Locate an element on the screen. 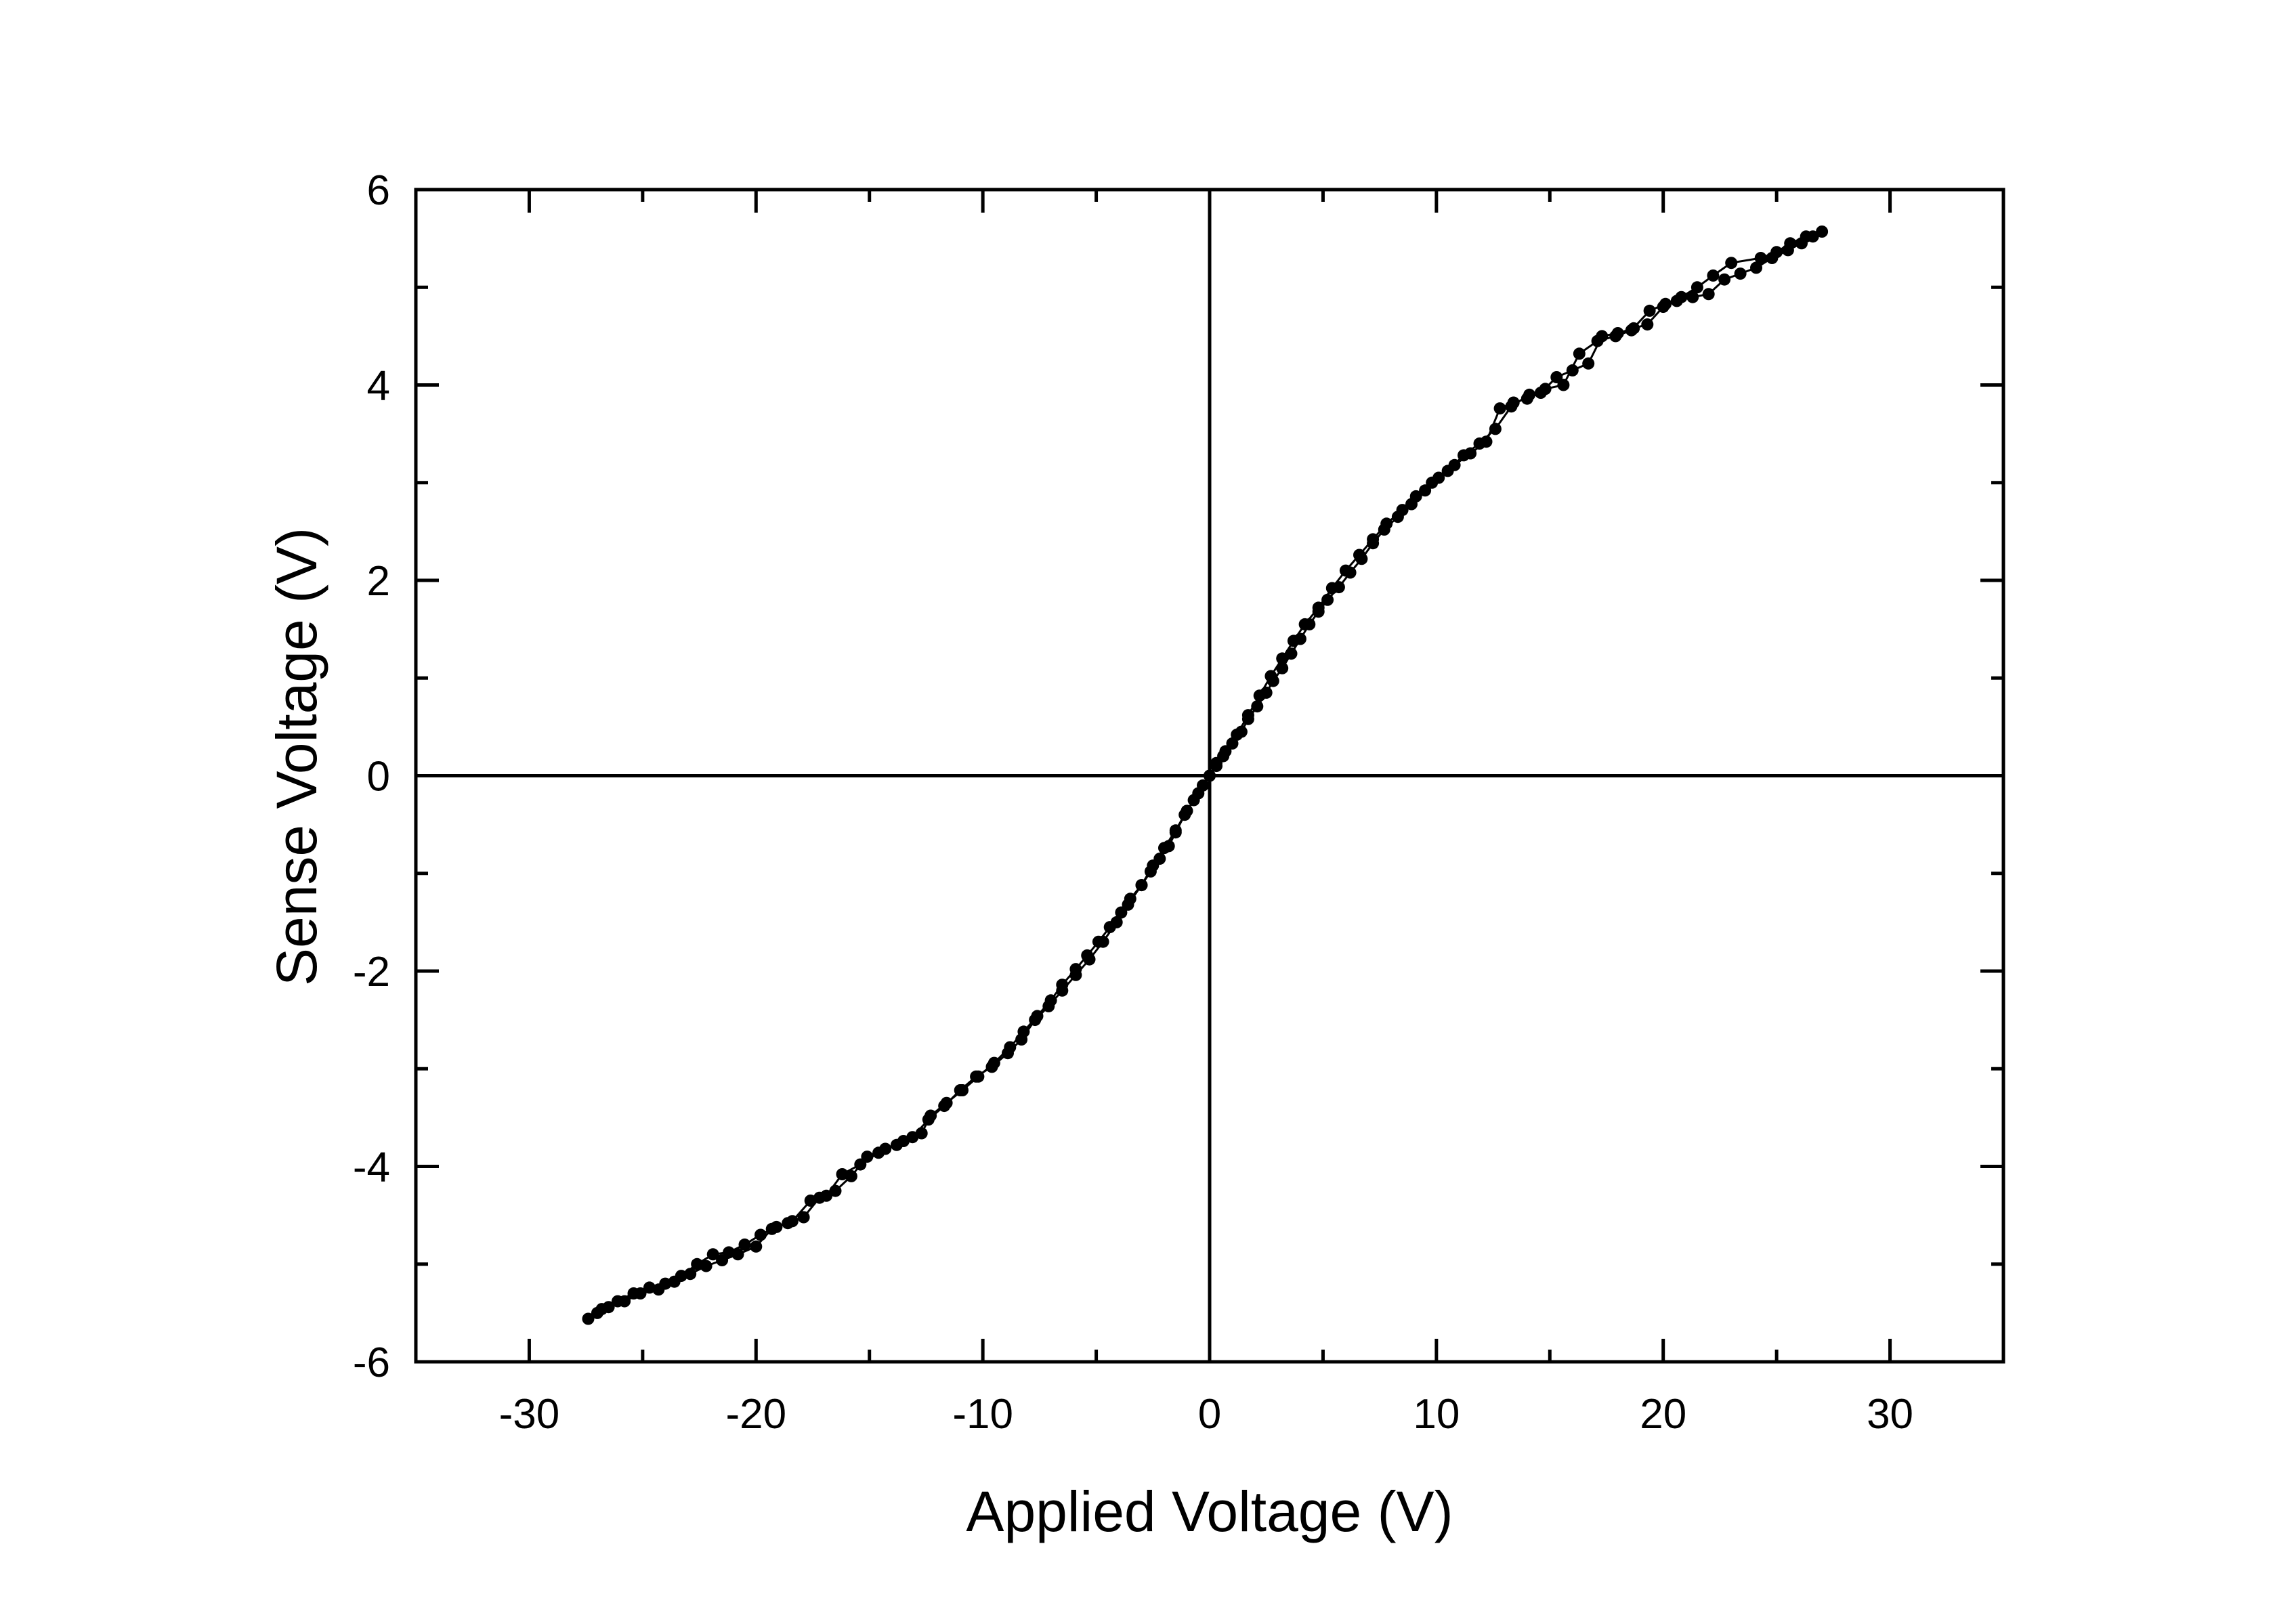 Image resolution: width=2296 pixels, height=1611 pixels. y-tick-label: 0 is located at coordinates (378, 777).